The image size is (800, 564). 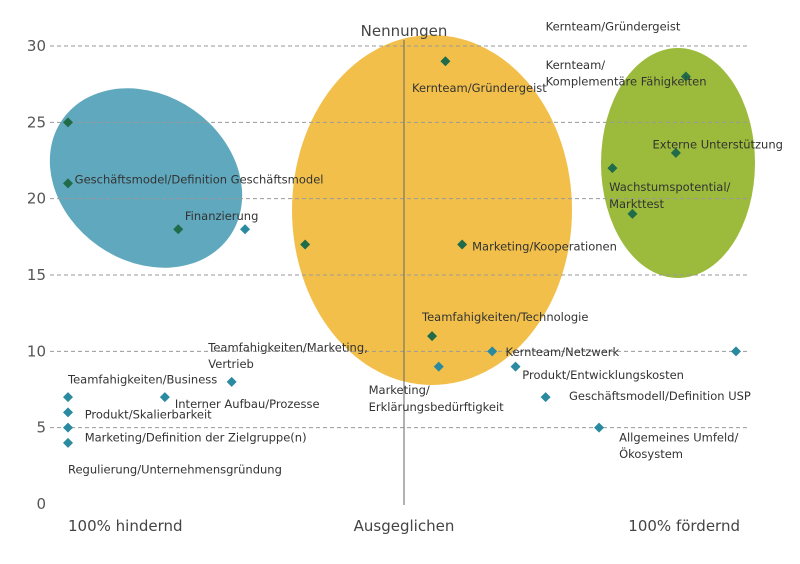 What do you see at coordinates (651, 453) in the screenshot?
I see `point-label: Ökosystem` at bounding box center [651, 453].